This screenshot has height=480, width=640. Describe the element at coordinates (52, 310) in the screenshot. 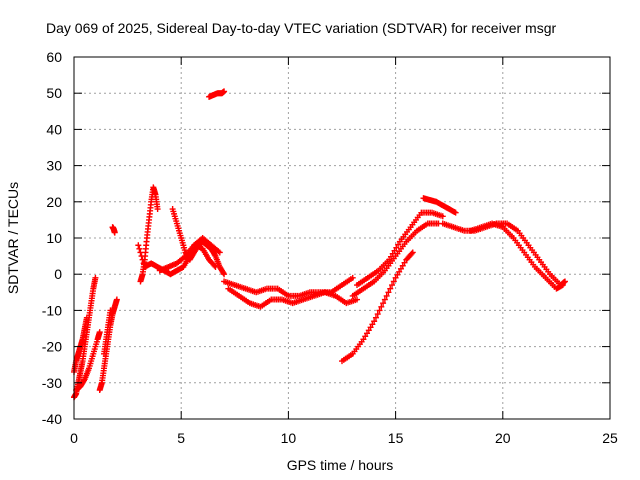

I see `y-tick-label: -10` at that location.